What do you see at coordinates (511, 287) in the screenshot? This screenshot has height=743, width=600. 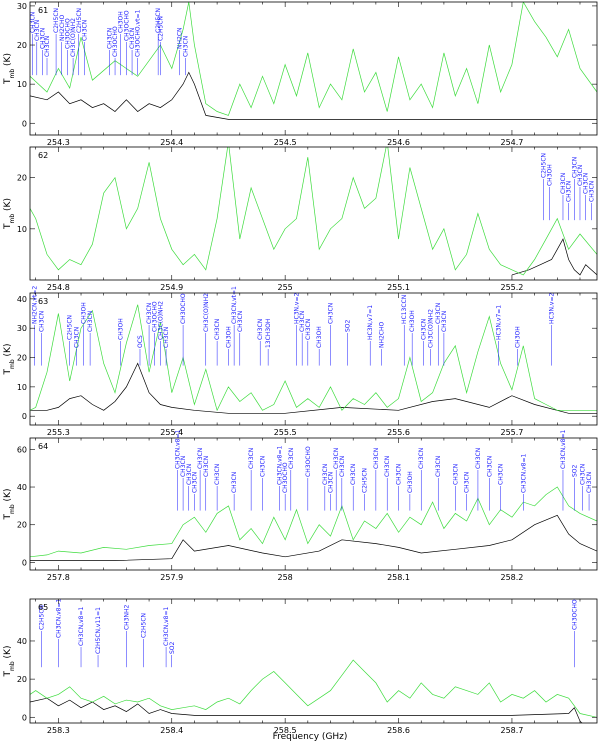 I see `x-tick-label: 255.2` at bounding box center [511, 287].